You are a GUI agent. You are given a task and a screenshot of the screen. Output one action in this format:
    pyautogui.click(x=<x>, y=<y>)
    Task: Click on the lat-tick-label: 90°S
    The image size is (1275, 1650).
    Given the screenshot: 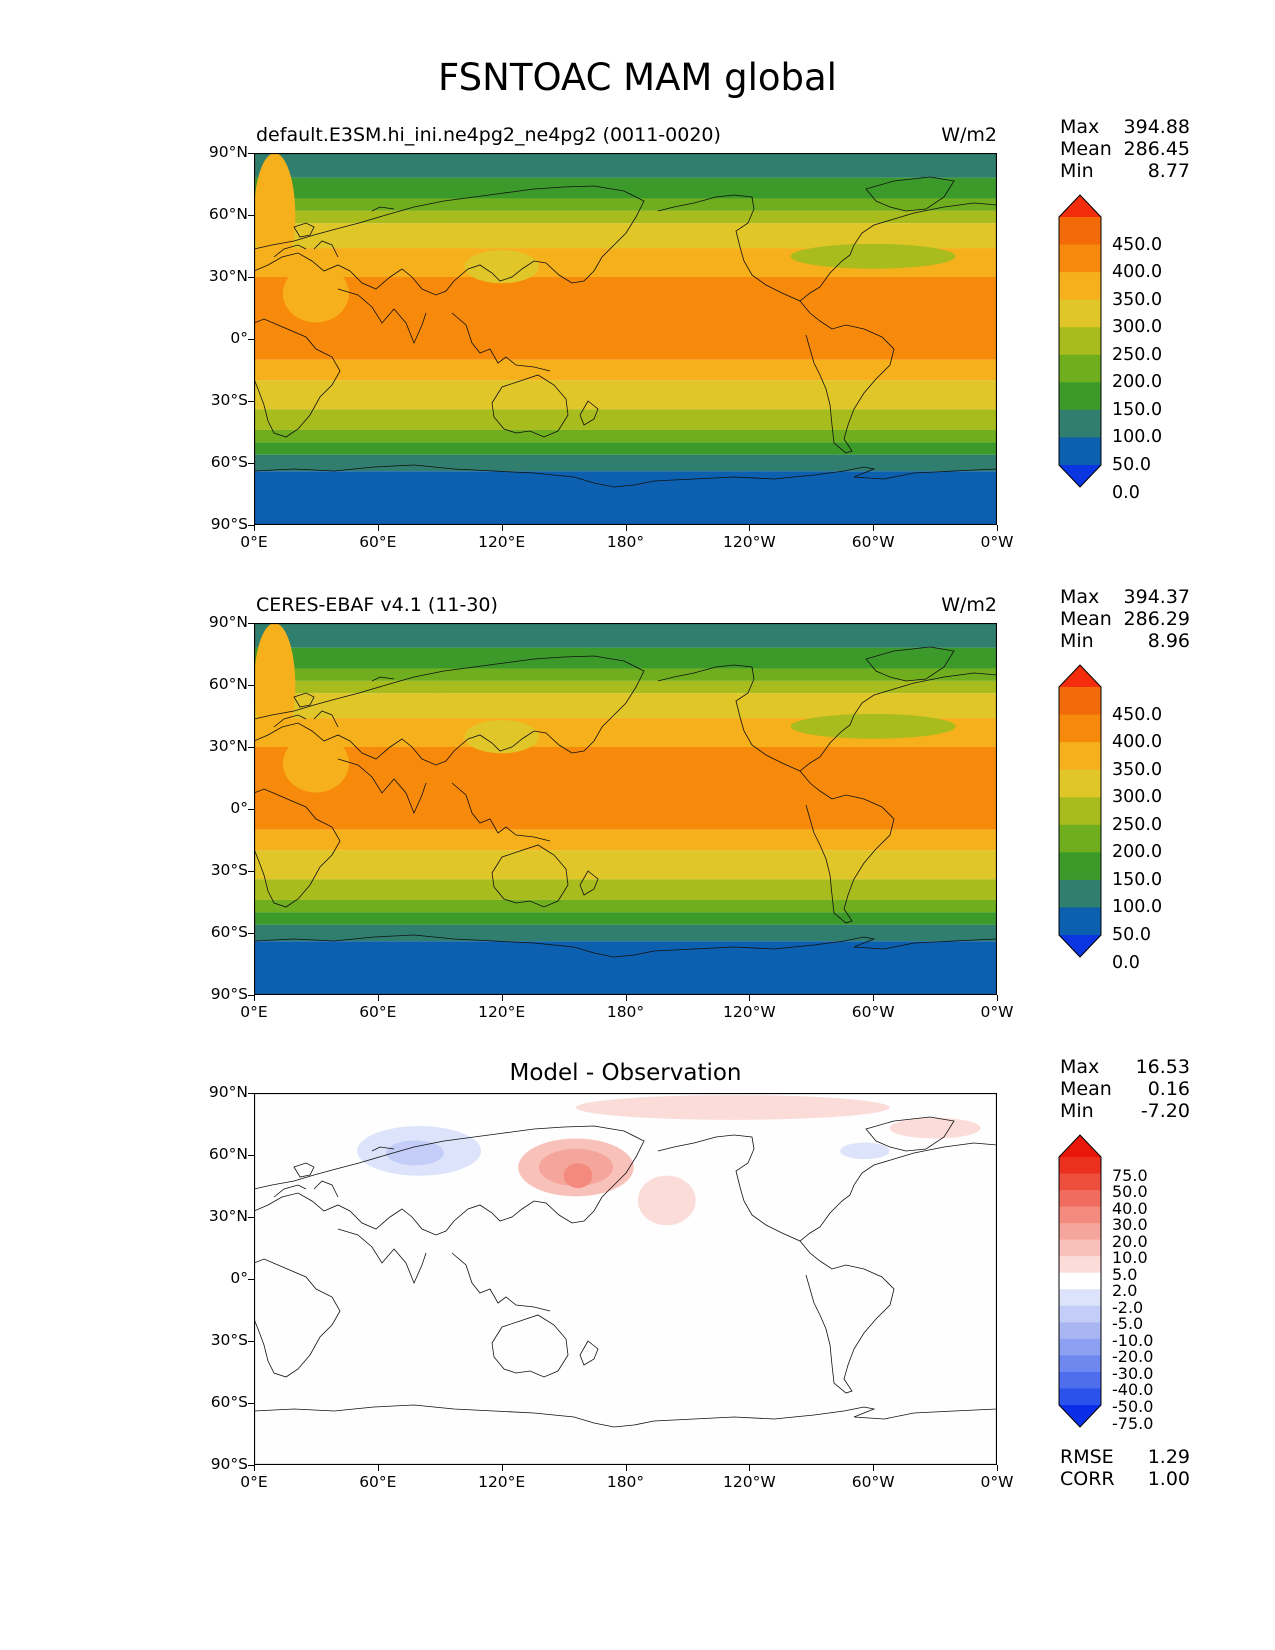 What is the action you would take?
    pyautogui.click(x=229, y=994)
    